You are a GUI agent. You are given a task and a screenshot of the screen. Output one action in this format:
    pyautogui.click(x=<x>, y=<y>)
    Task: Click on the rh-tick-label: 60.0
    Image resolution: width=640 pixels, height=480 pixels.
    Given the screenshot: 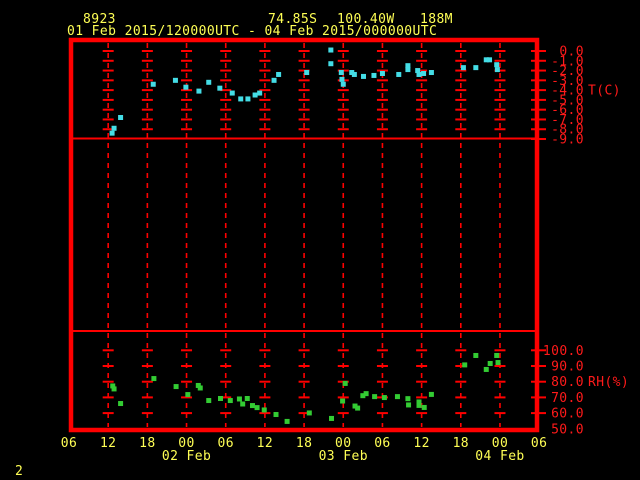 What is the action you would take?
    pyautogui.click(x=567, y=414)
    